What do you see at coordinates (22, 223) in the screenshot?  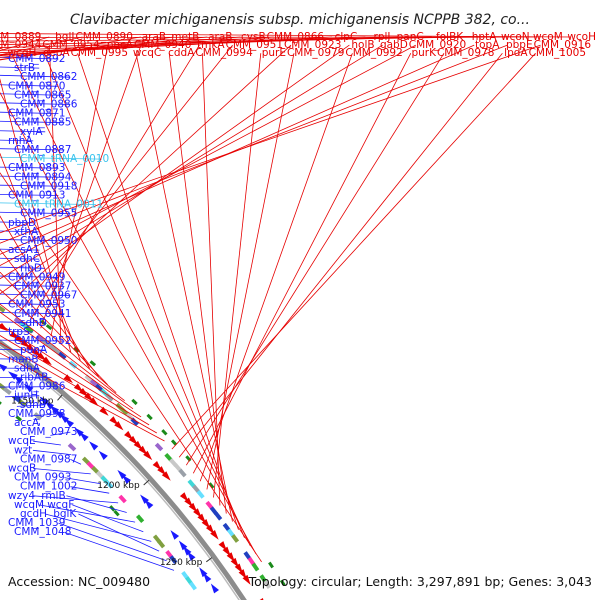 I see `gene-label: pbpD` at bounding box center [22, 223].